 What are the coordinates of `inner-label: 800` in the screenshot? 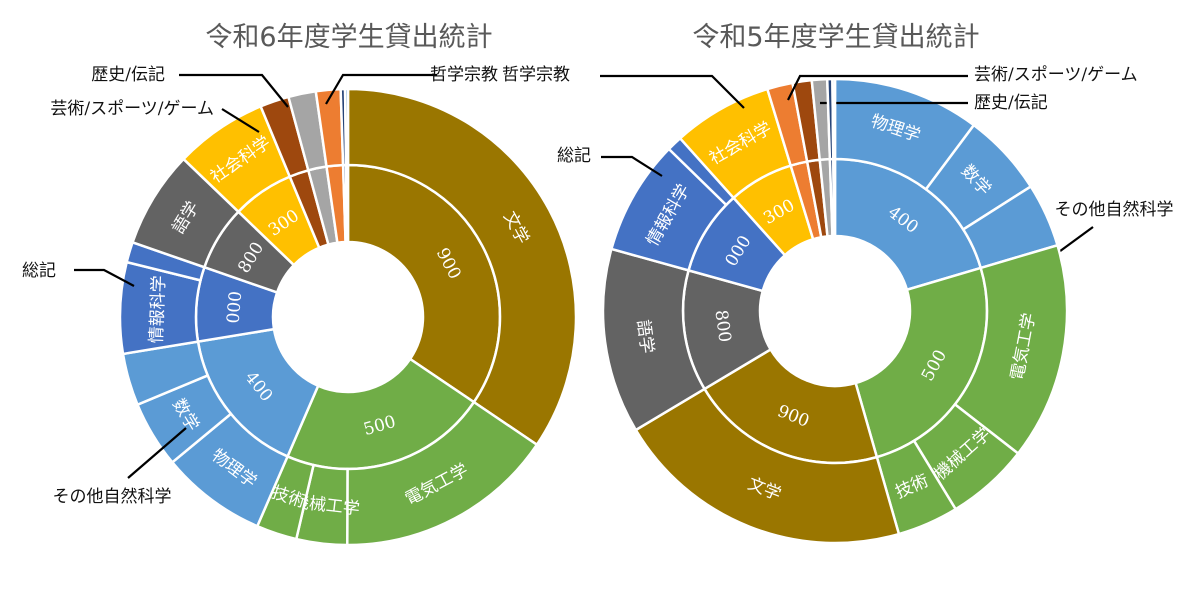 It's located at (722, 326).